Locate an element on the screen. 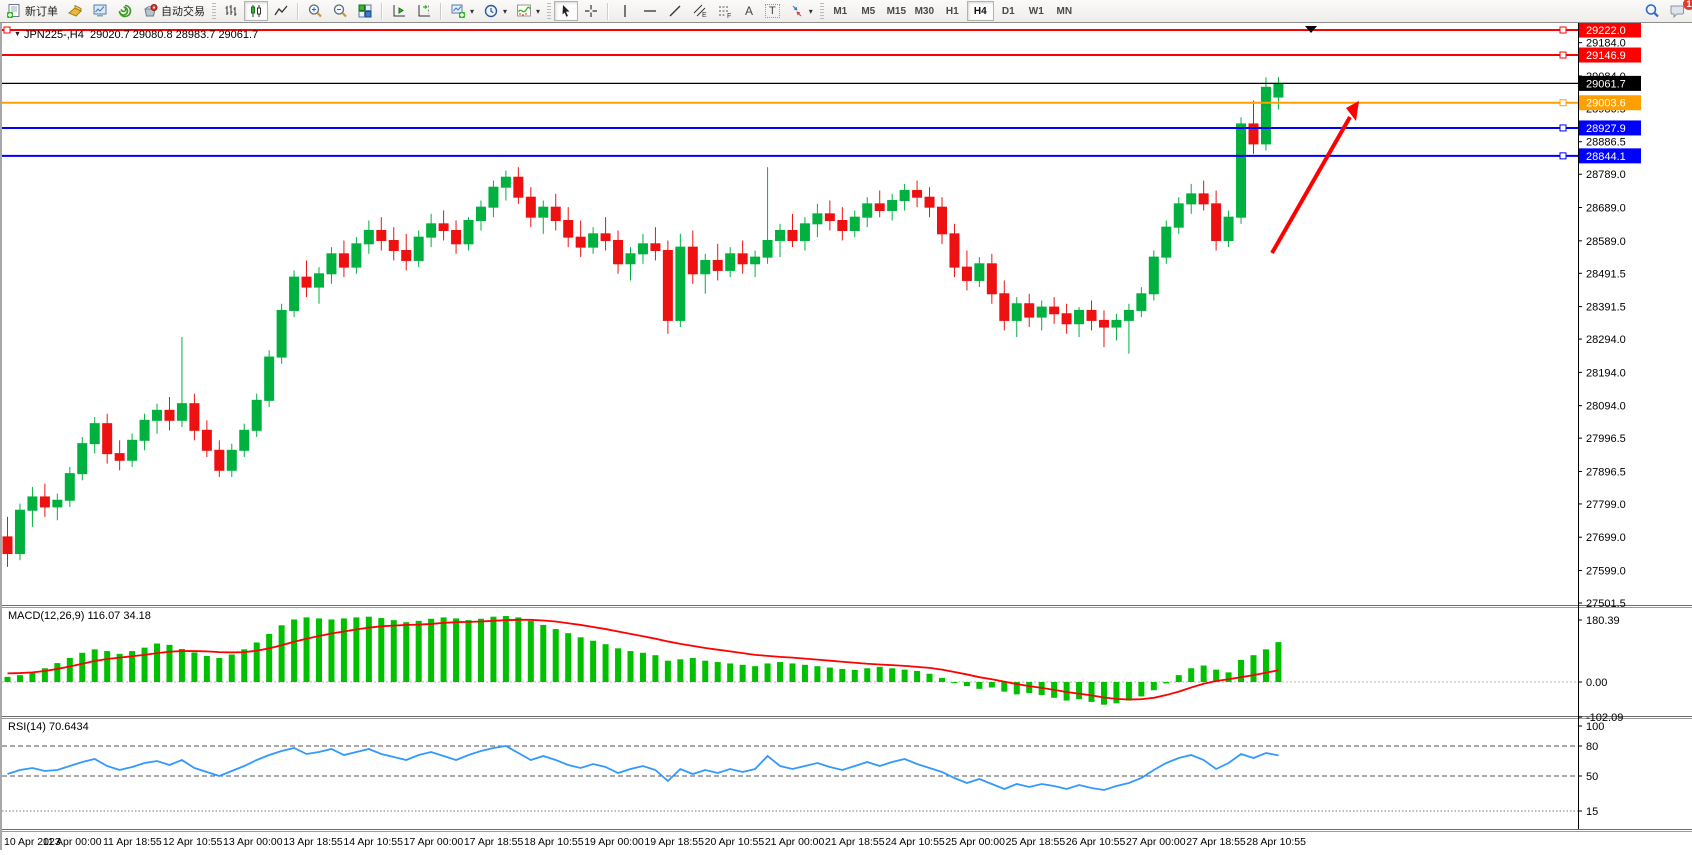 The image size is (1692, 855). new-chart-button: ▾ is located at coordinates (462, 11).